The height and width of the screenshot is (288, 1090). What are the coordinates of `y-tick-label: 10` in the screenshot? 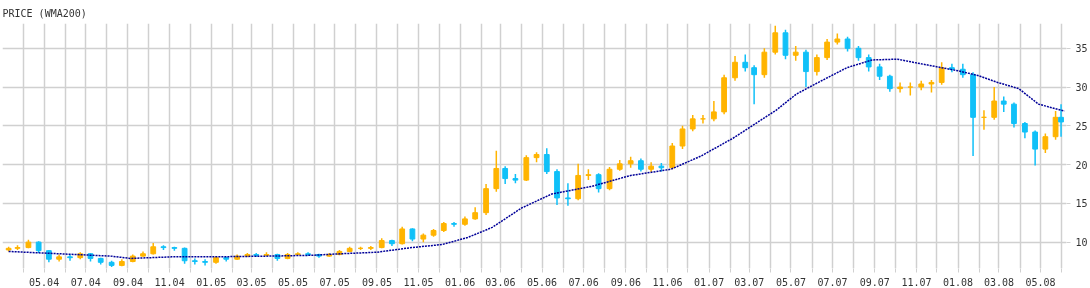 It's located at (1081, 243).